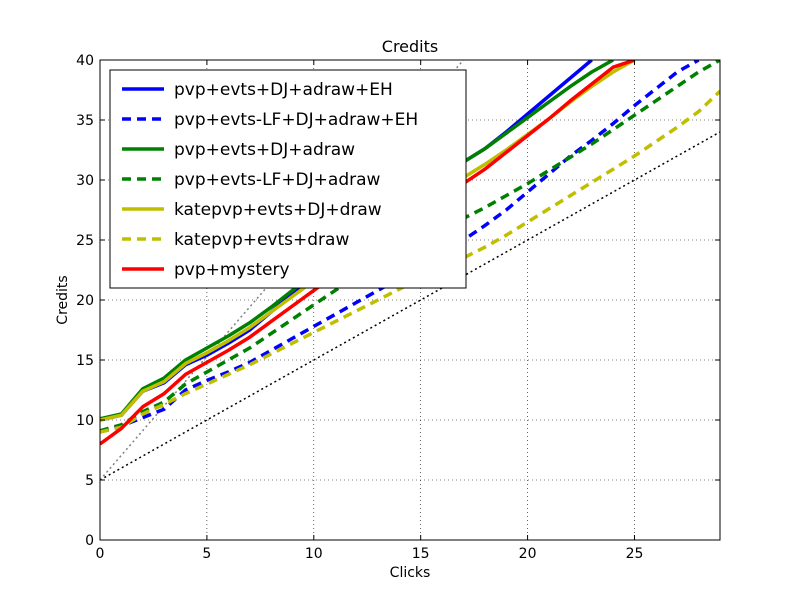 The width and height of the screenshot is (800, 604). What do you see at coordinates (85, 301) in the screenshot?
I see `y-tick-label: 20` at bounding box center [85, 301].